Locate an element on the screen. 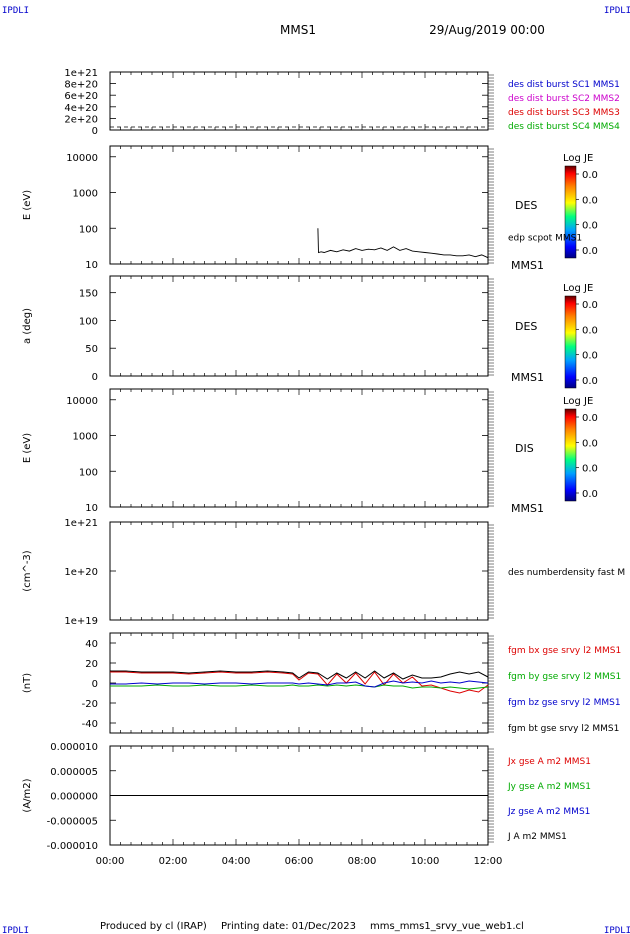  y-axis-label: a (deg) is located at coordinates (27, 326).